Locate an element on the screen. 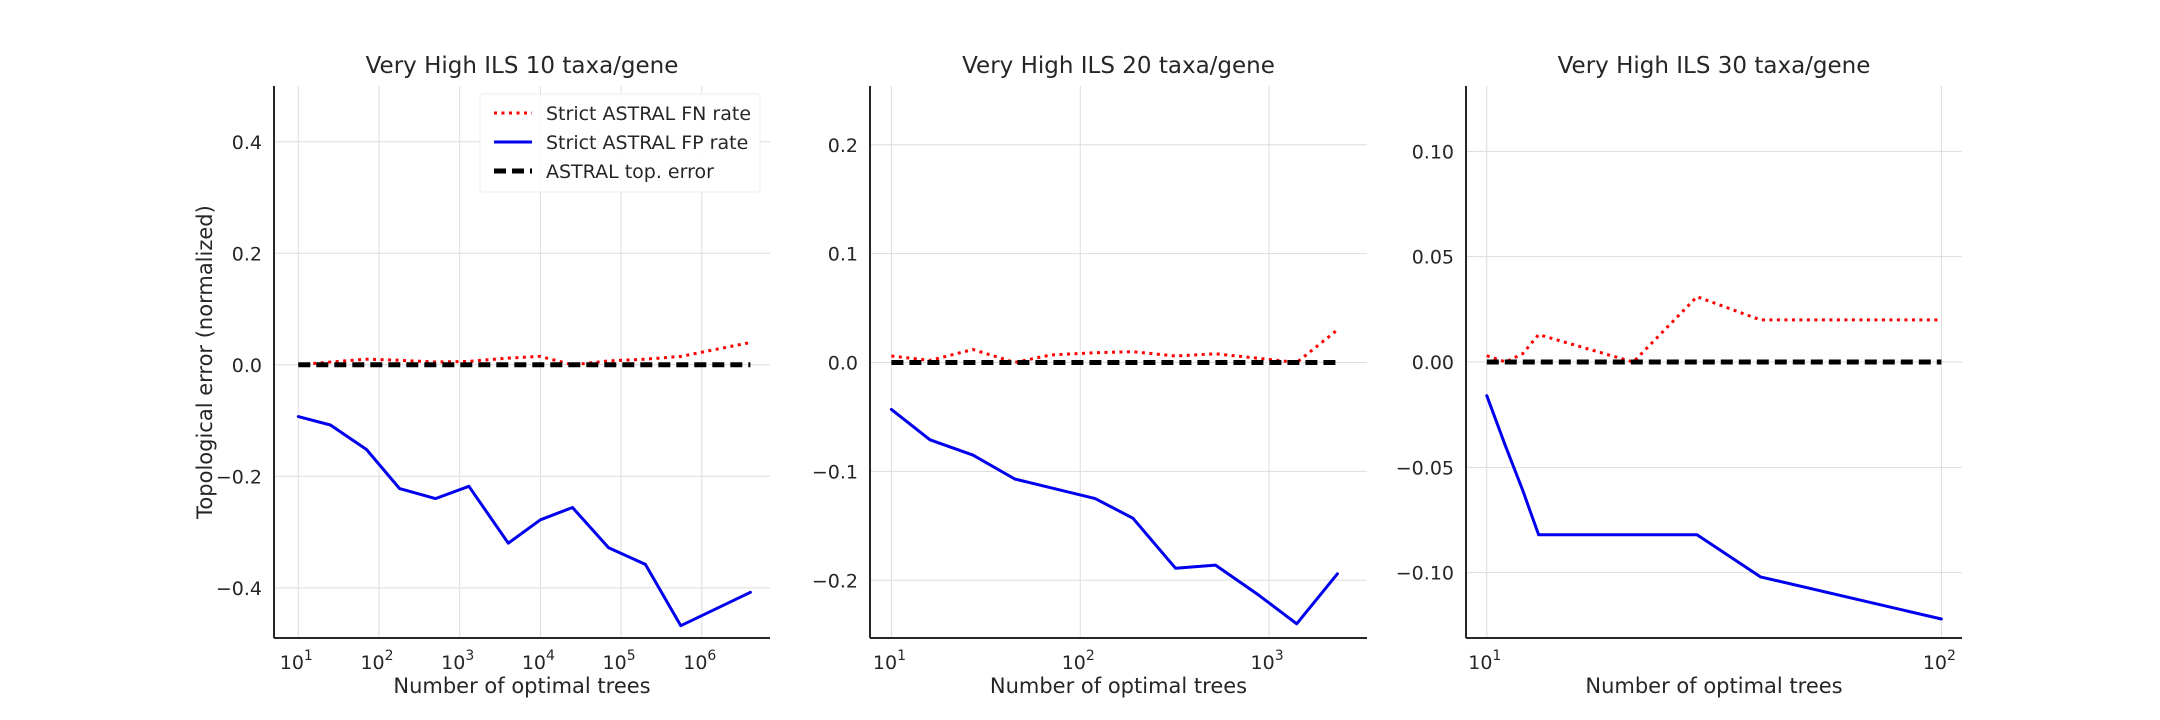 The height and width of the screenshot is (720, 2160). legend-box is located at coordinates (620, 143).